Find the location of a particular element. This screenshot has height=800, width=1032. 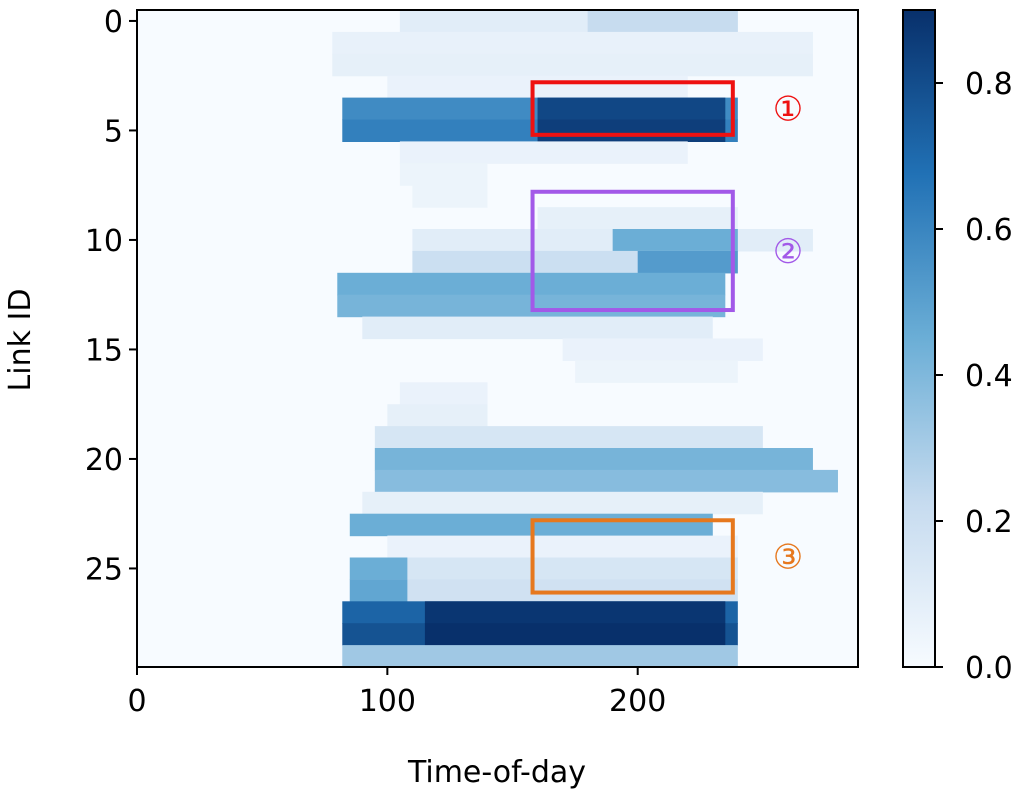

x-axis-title: Time-of-day is located at coordinates (496, 772).